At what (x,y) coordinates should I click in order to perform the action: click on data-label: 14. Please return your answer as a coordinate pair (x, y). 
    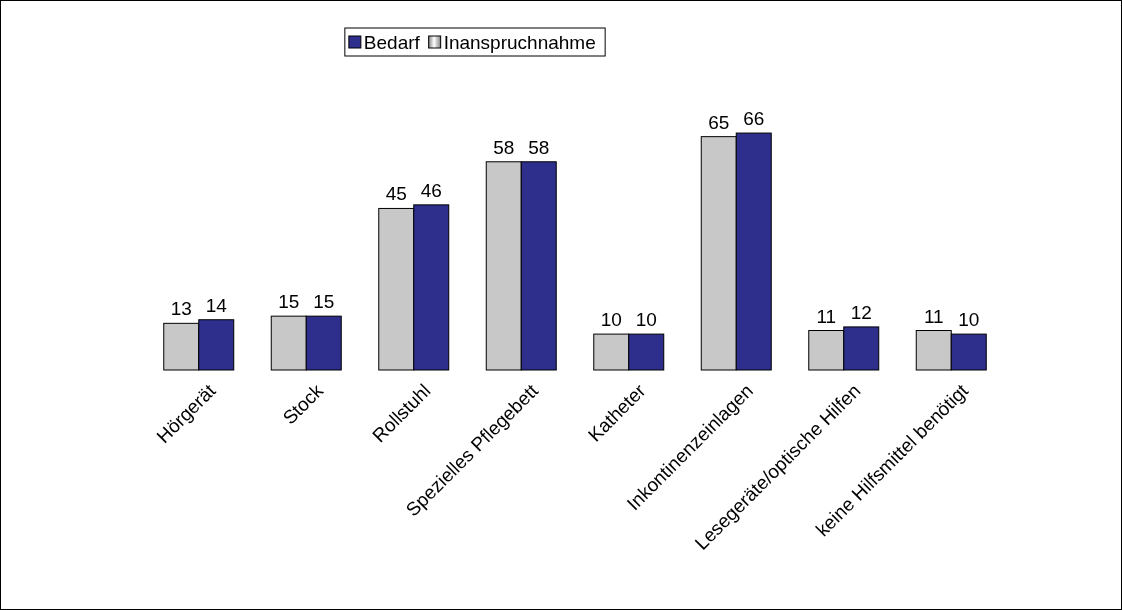
    Looking at the image, I should click on (216, 305).